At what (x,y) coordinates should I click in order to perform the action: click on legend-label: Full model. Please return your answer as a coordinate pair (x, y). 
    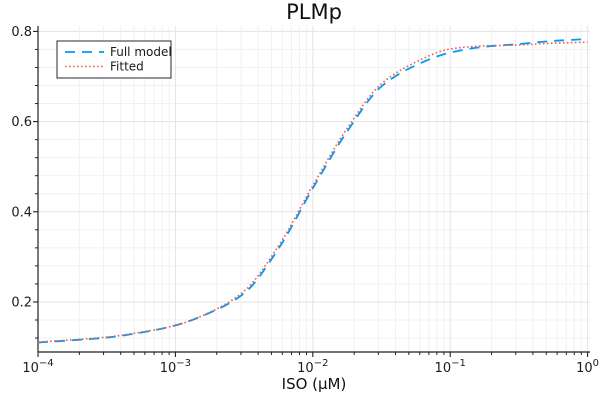
    Looking at the image, I should click on (141, 52).